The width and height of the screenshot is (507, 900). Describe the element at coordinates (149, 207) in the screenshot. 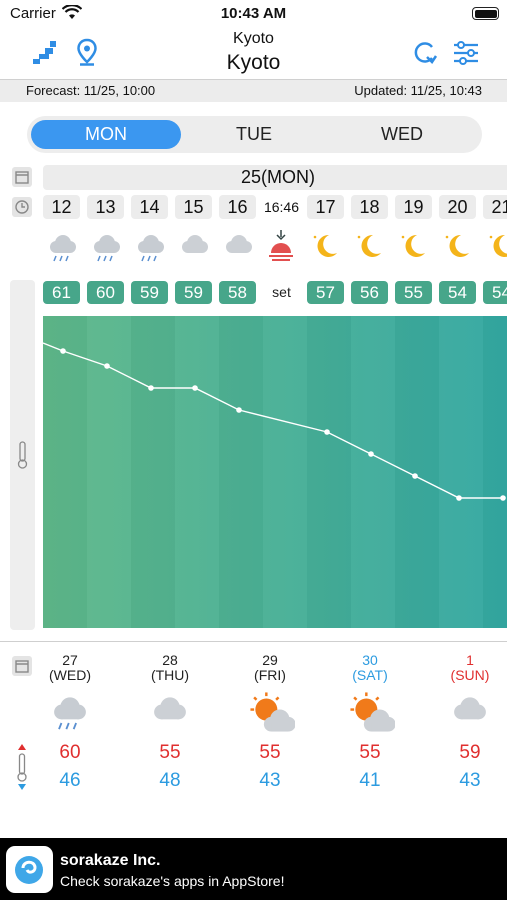

I see `hour-cell: 14` at that location.